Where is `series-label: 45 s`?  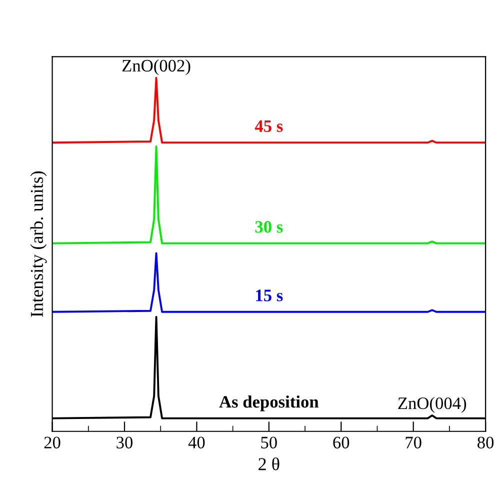 series-label: 45 s is located at coordinates (268, 126).